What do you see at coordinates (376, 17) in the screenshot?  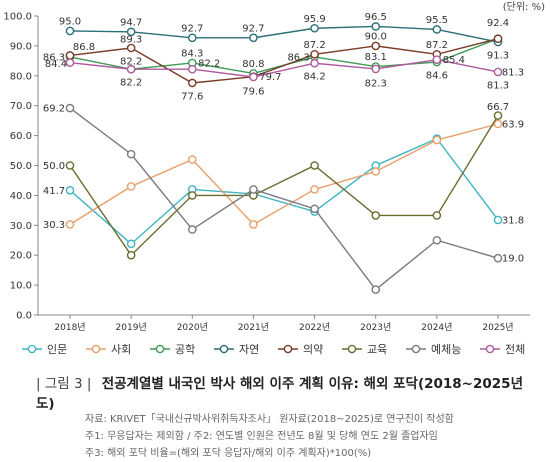 I see `data-label: 96.5` at bounding box center [376, 17].